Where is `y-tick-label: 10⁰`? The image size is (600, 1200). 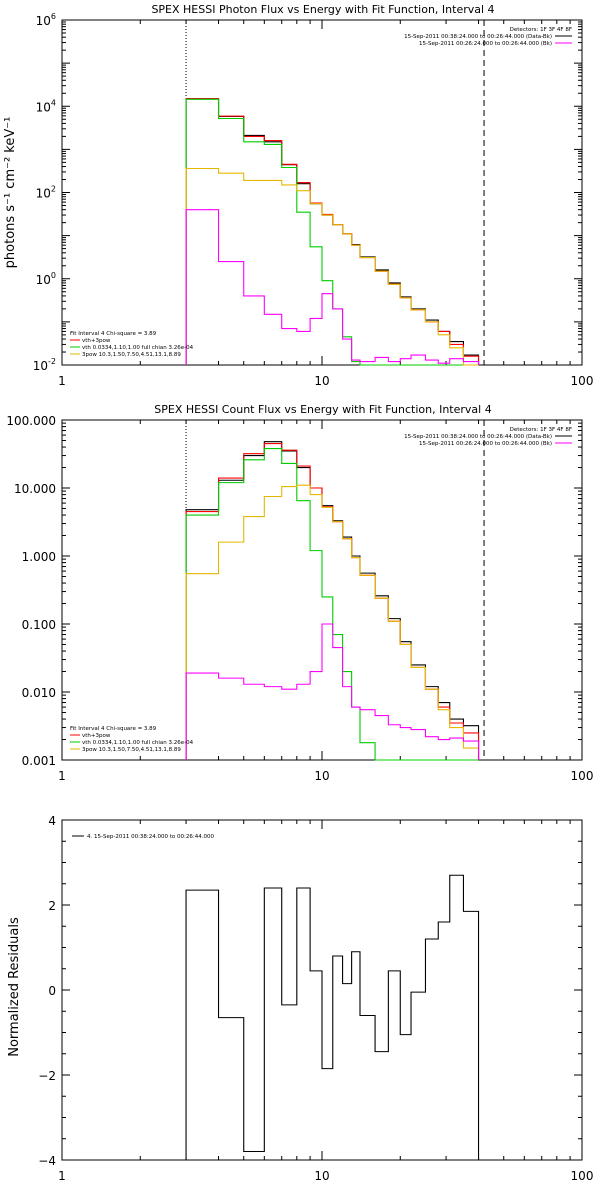
y-tick-label: 10⁰ is located at coordinates (46, 279).